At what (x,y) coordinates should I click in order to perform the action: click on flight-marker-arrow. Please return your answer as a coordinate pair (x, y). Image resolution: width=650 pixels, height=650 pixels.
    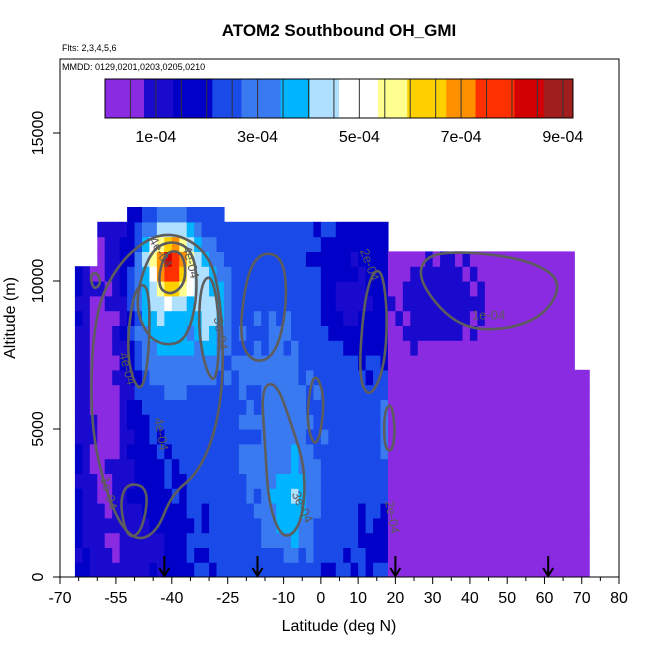
    Looking at the image, I should click on (395, 567).